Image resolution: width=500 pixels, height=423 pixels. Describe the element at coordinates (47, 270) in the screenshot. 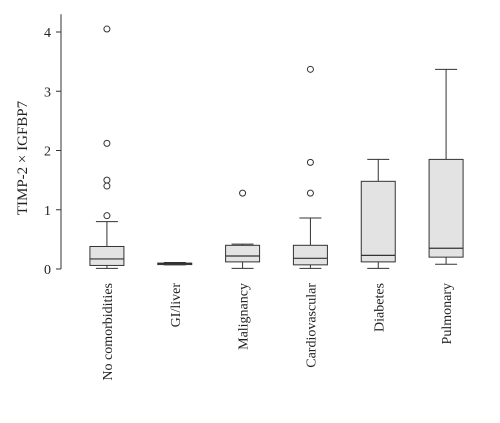

I see `y-tick-label: 0` at that location.